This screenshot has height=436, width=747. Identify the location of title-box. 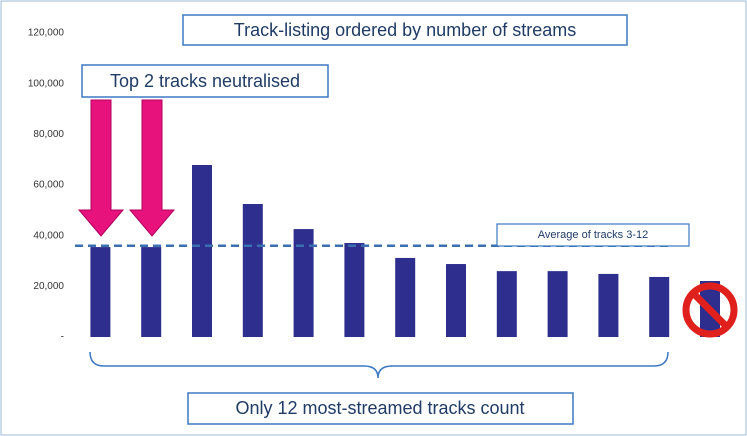
(405, 30).